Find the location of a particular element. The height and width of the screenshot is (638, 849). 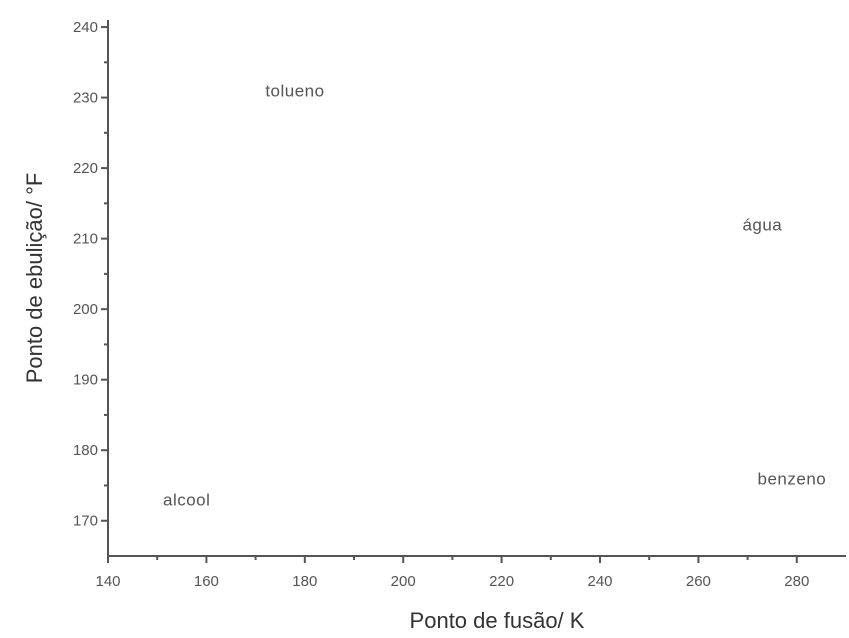

x-tick-label: 180 is located at coordinates (304, 581).